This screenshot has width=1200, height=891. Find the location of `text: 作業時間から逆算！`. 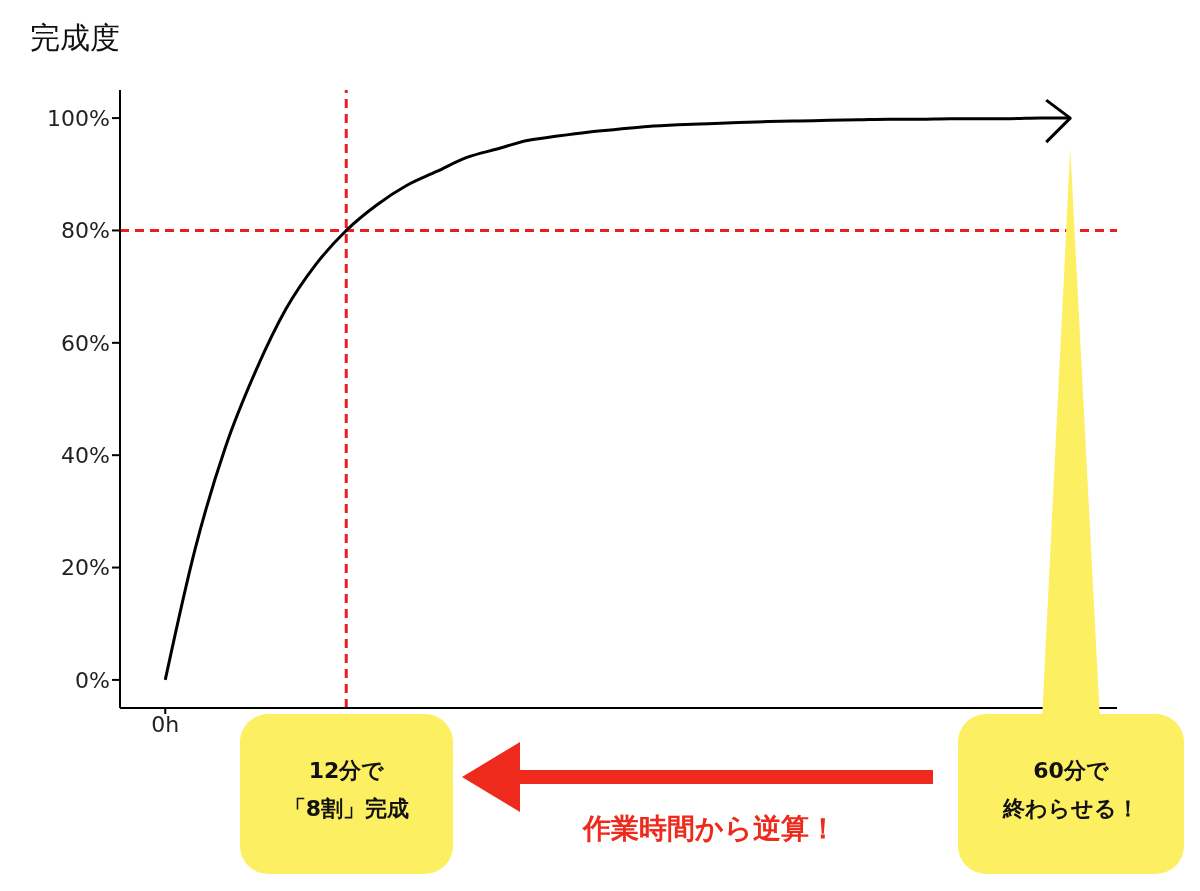

text: 作業時間から逆算！ is located at coordinates (709, 829).